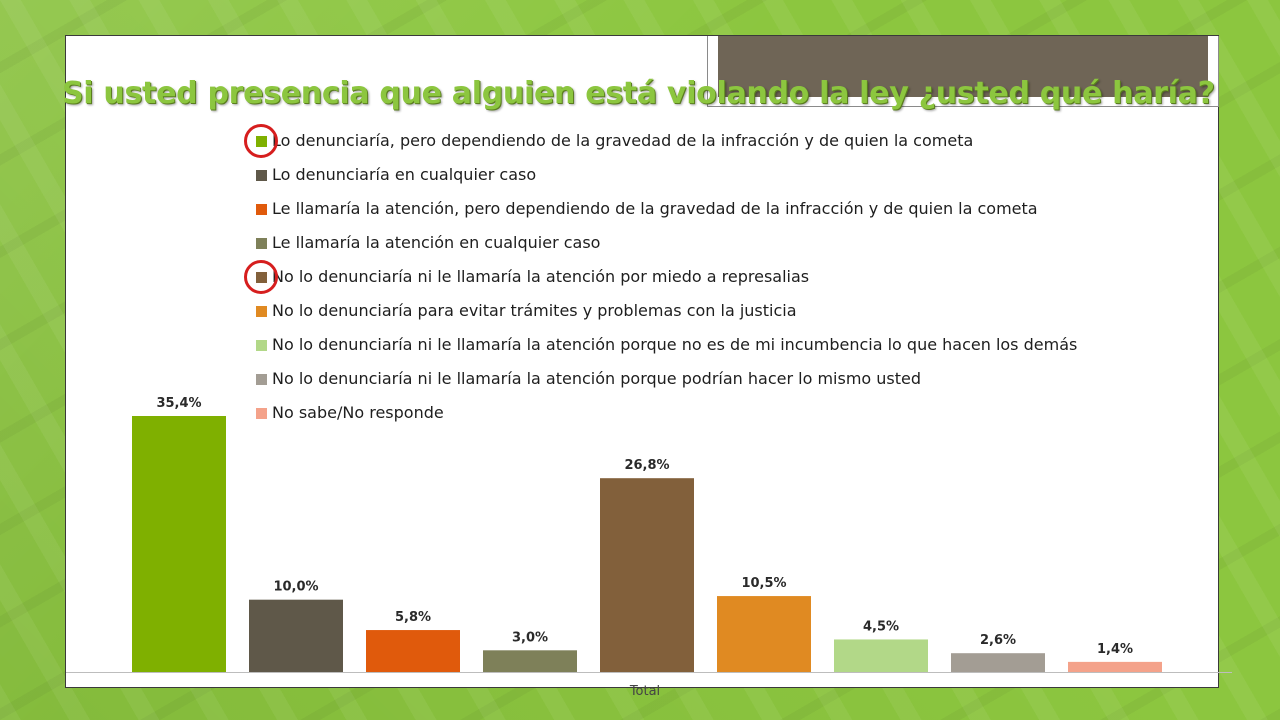 Image resolution: width=1280 pixels, height=720 pixels. I want to click on x-axis-label: Total, so click(645, 691).